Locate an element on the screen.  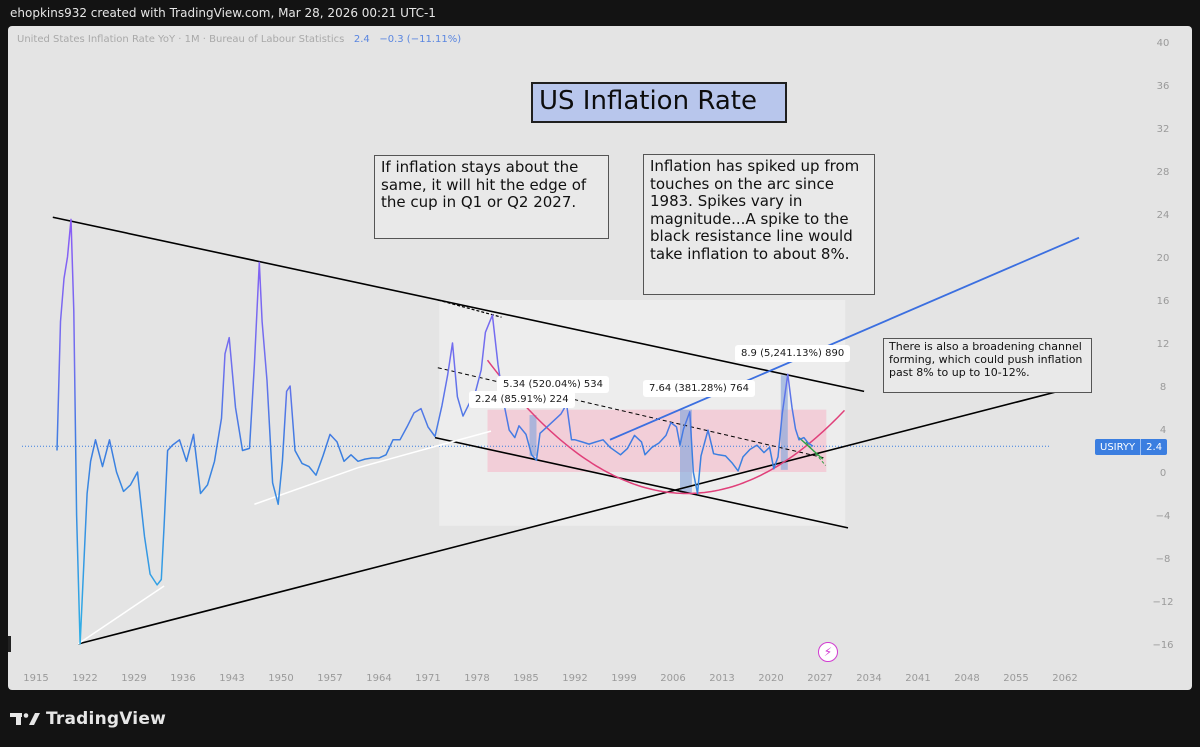
measure-label-3: 7.64 (381.28%) 764 is located at coordinates (699, 388).